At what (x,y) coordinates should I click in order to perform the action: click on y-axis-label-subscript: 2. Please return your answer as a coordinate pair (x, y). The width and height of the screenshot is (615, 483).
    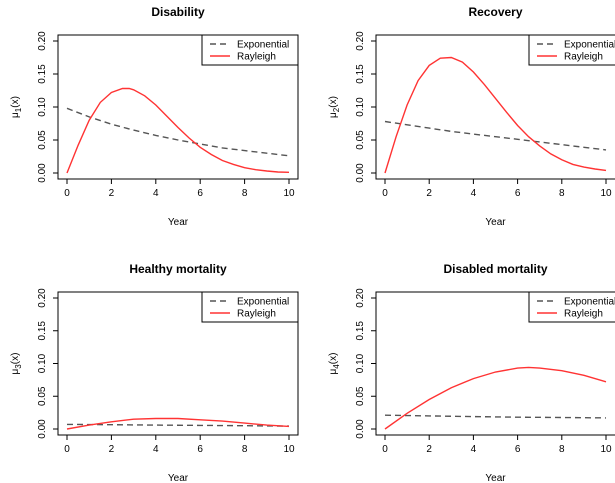
    Looking at the image, I should click on (336, 109).